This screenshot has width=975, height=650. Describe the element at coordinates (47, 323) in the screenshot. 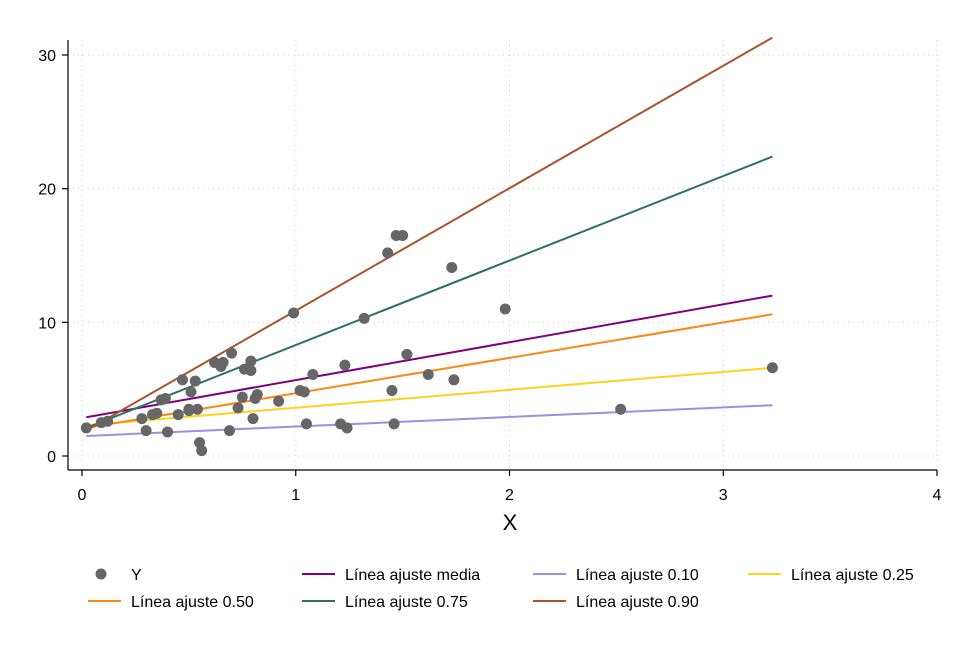

I see `y-tick-label: 10` at that location.